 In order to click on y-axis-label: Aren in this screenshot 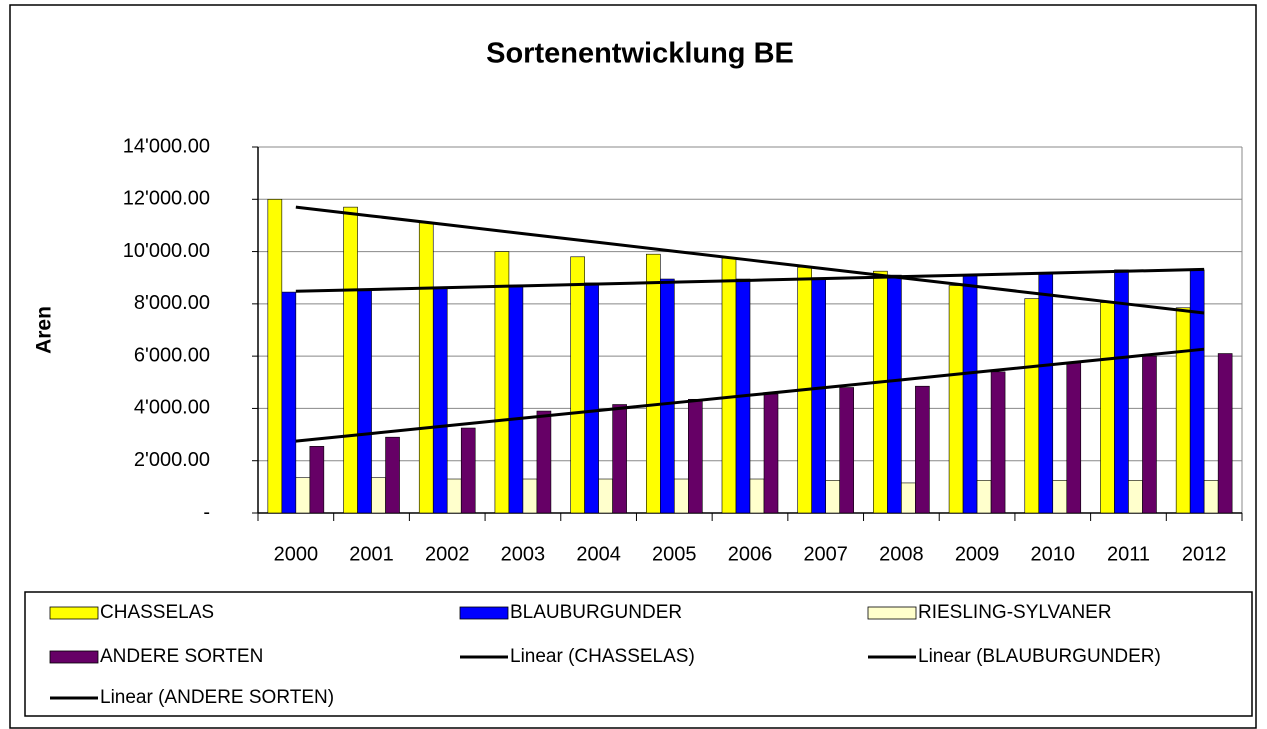, I will do `click(44, 330)`.